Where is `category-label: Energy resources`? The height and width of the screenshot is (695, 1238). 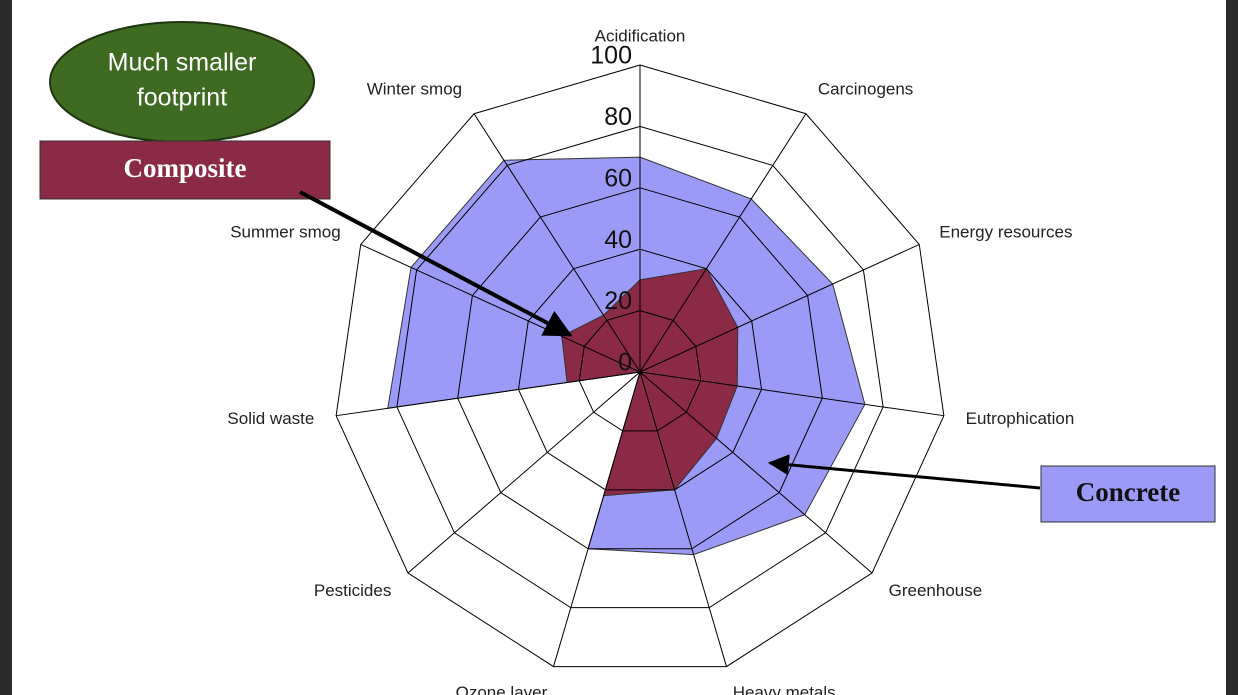
category-label: Energy resources is located at coordinates (1005, 231).